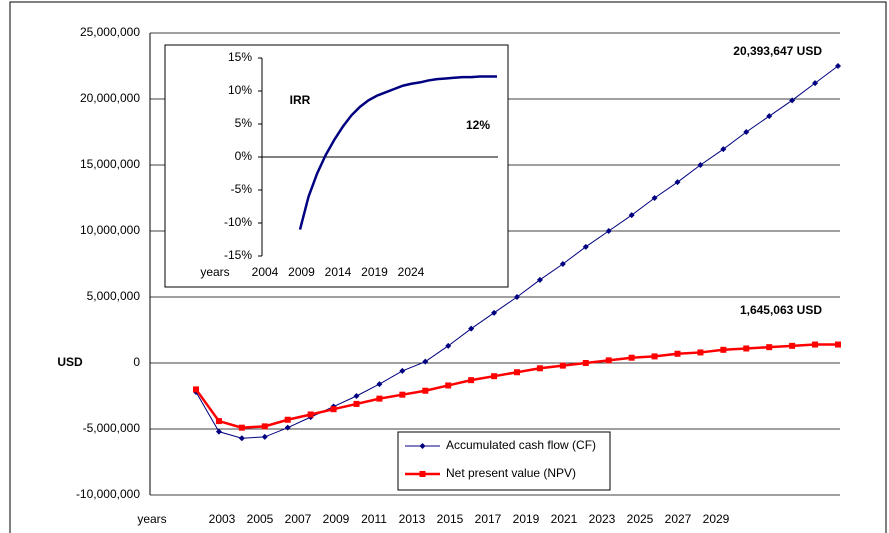 This screenshot has width=889, height=533. Describe the element at coordinates (70, 362) in the screenshot. I see `y-axis-label: USD` at that location.